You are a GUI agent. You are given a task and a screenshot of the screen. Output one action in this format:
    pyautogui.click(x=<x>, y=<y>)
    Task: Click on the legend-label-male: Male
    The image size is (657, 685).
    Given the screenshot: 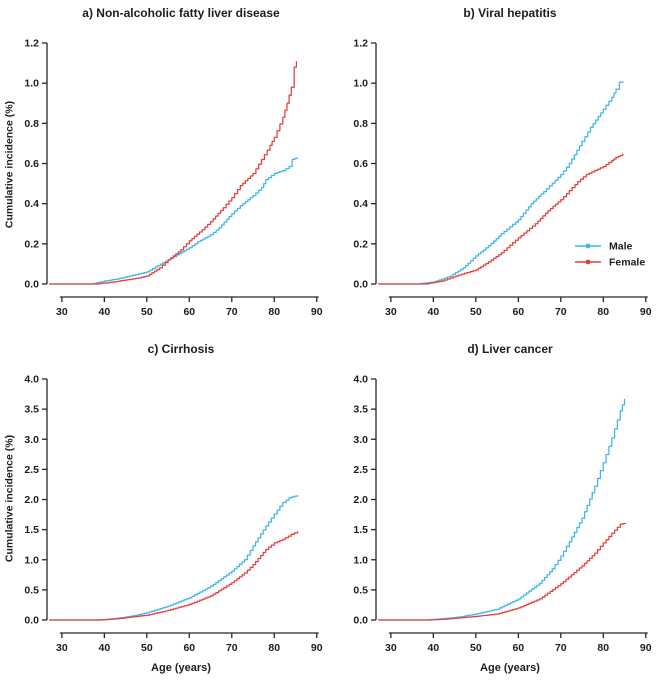 What is the action you would take?
    pyautogui.click(x=621, y=247)
    